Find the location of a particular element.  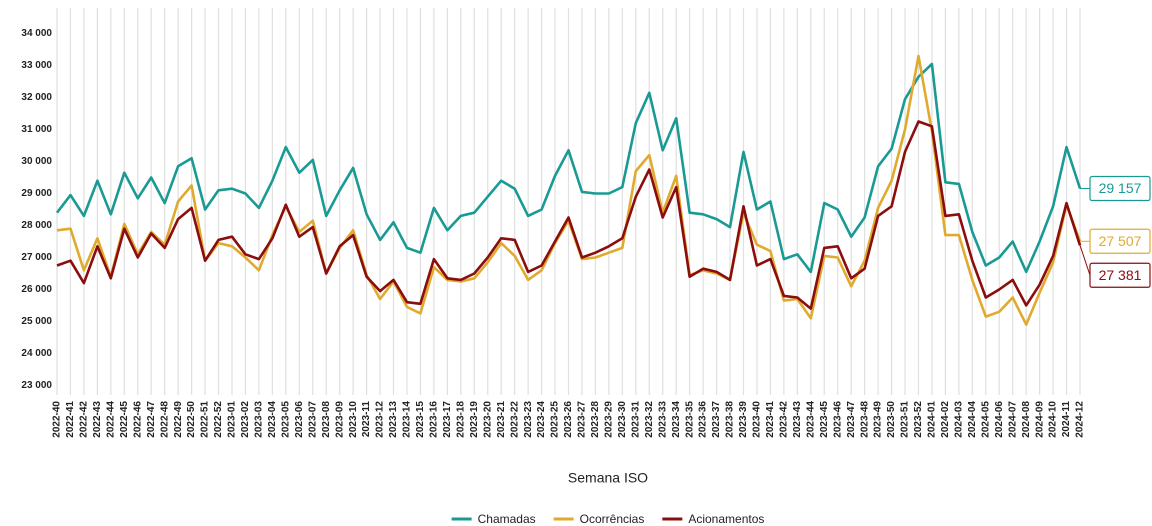

x-tick-label: 2022-45 is located at coordinates (124, 419).